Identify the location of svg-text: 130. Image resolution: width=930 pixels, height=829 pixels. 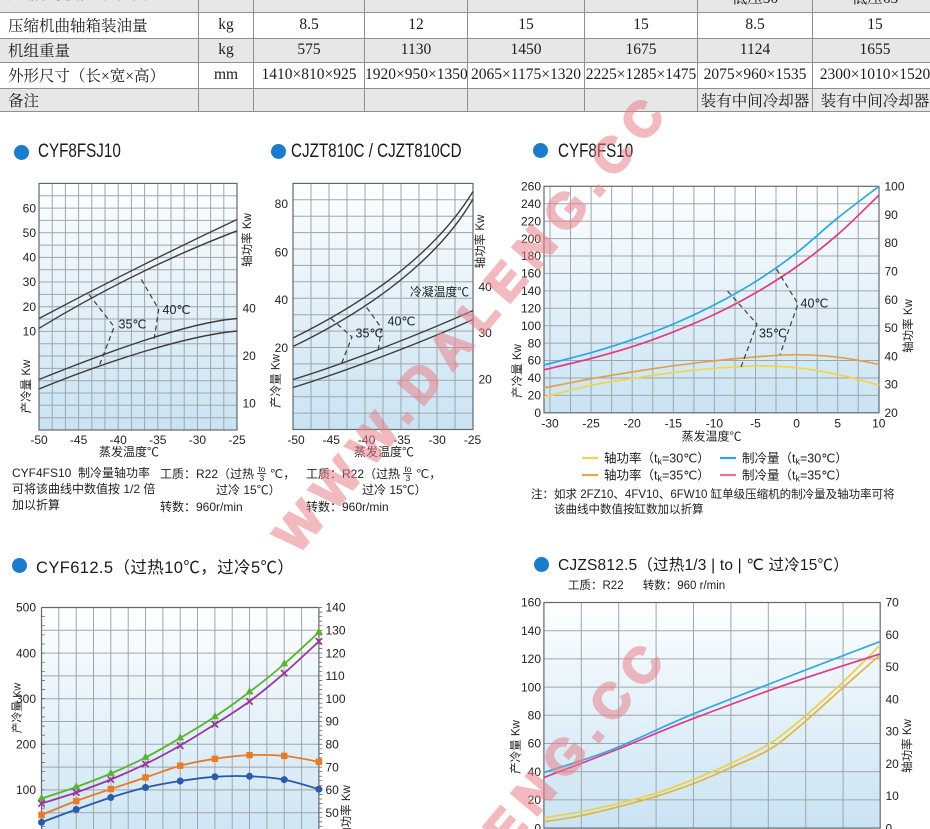
(336, 631).